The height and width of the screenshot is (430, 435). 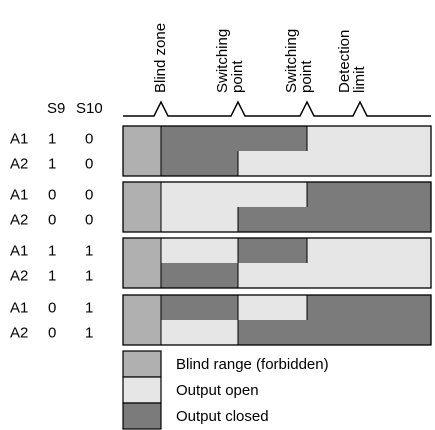 What do you see at coordinates (252, 364) in the screenshot?
I see `legend-label: Blind range (forbidden)` at bounding box center [252, 364].